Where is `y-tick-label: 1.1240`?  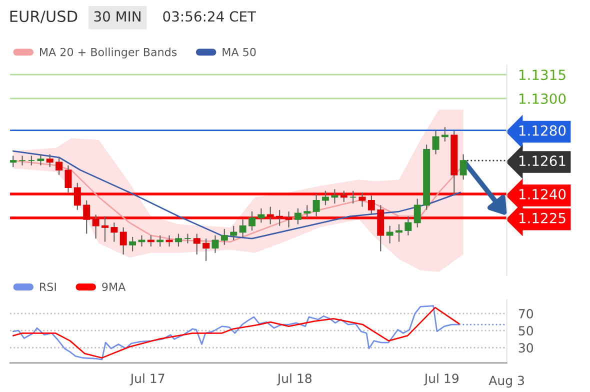
y-tick-label: 1.1240 is located at coordinates (542, 194).